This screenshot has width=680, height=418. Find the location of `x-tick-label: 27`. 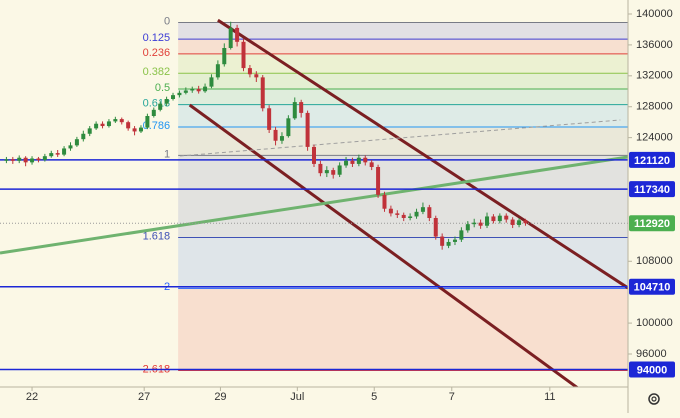

x-tick-label: 27 is located at coordinates (144, 397).